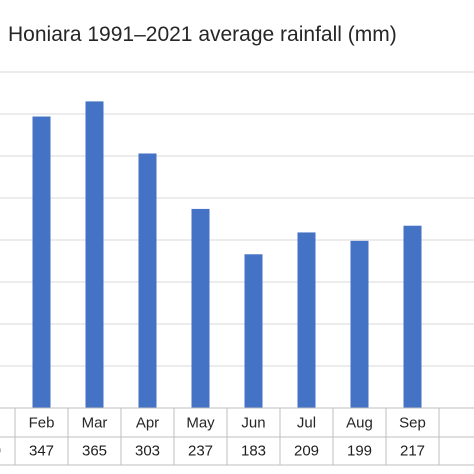  Describe the element at coordinates (94, 255) in the screenshot. I see `bar-mar` at that location.